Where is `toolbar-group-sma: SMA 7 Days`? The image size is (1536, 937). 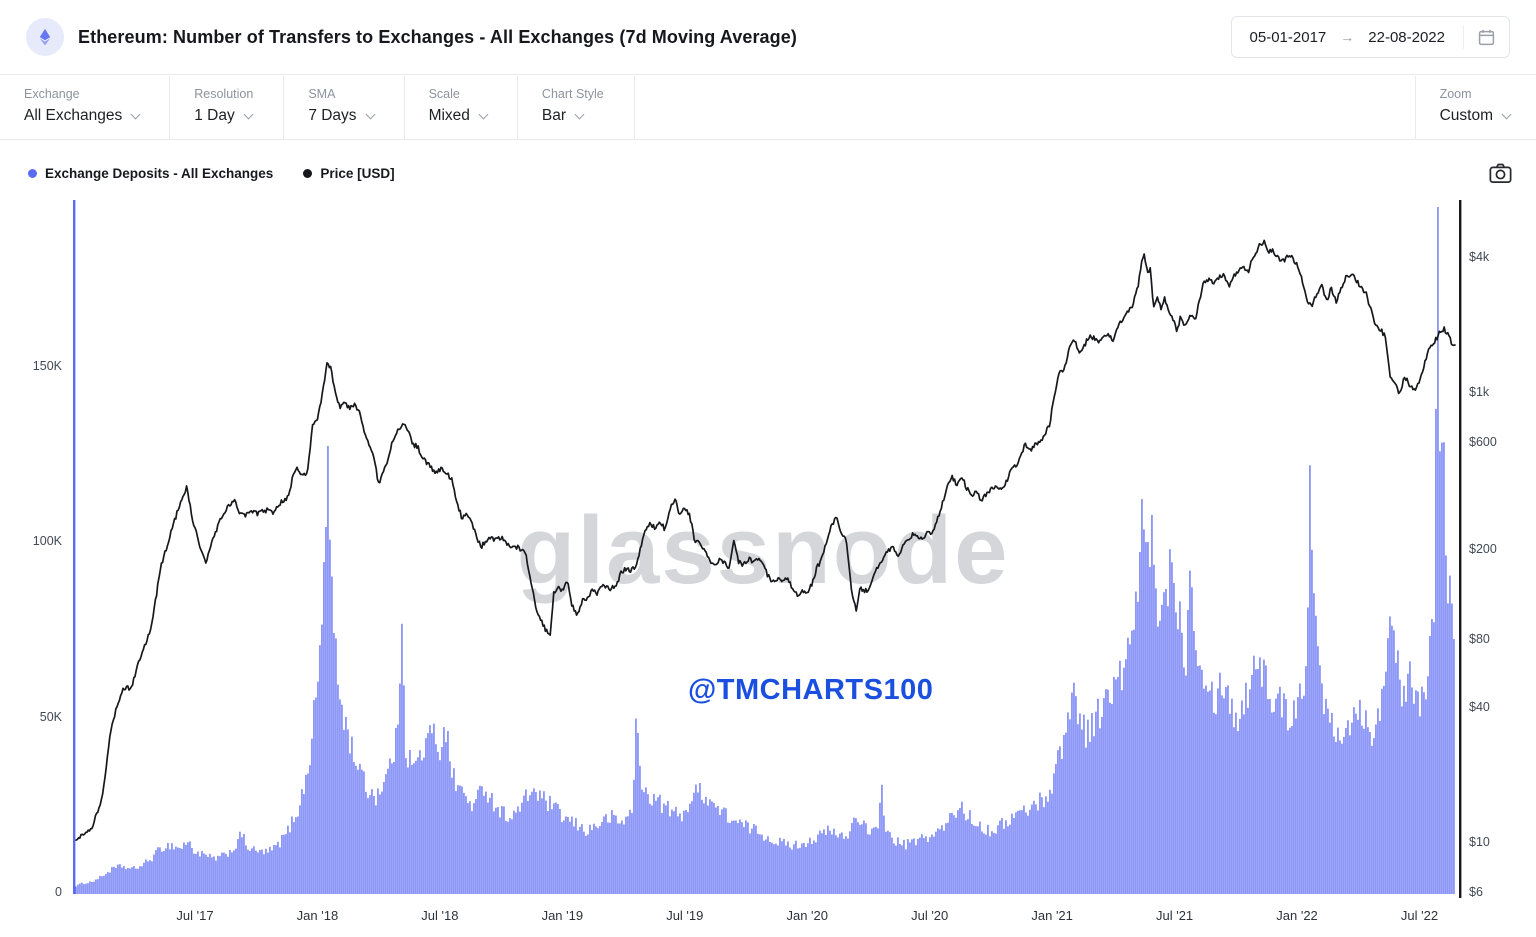 toolbar-group-sma: SMA 7 Days is located at coordinates (344, 107).